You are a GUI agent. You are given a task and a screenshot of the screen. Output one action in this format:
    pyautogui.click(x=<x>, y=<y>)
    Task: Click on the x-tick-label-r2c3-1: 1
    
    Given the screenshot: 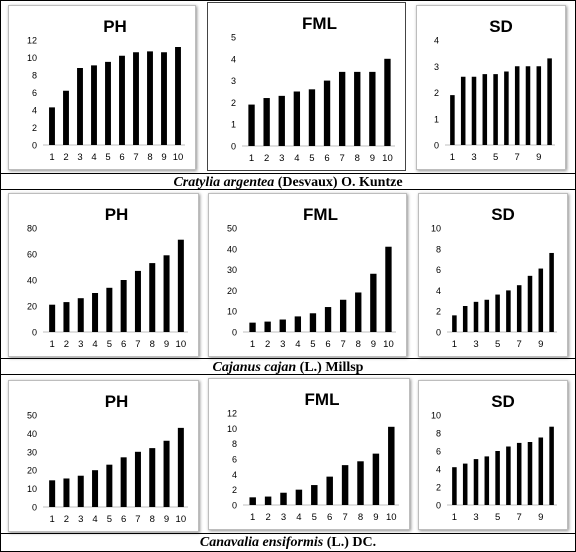 What is the action you would take?
    pyautogui.click(x=454, y=344)
    